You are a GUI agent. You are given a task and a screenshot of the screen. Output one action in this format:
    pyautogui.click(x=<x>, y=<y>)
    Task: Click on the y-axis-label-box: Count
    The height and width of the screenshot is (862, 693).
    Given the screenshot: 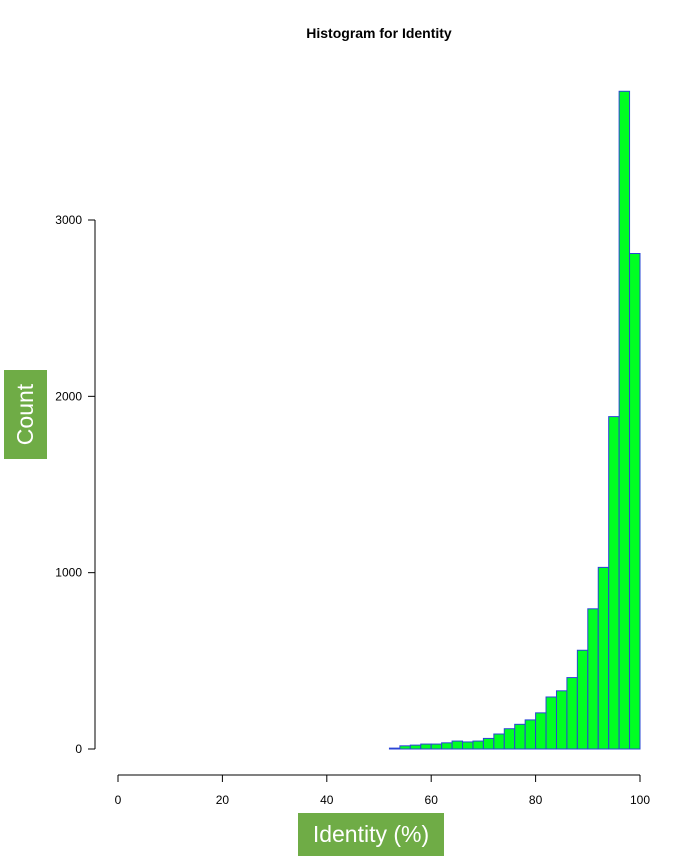 What is the action you would take?
    pyautogui.click(x=25, y=414)
    